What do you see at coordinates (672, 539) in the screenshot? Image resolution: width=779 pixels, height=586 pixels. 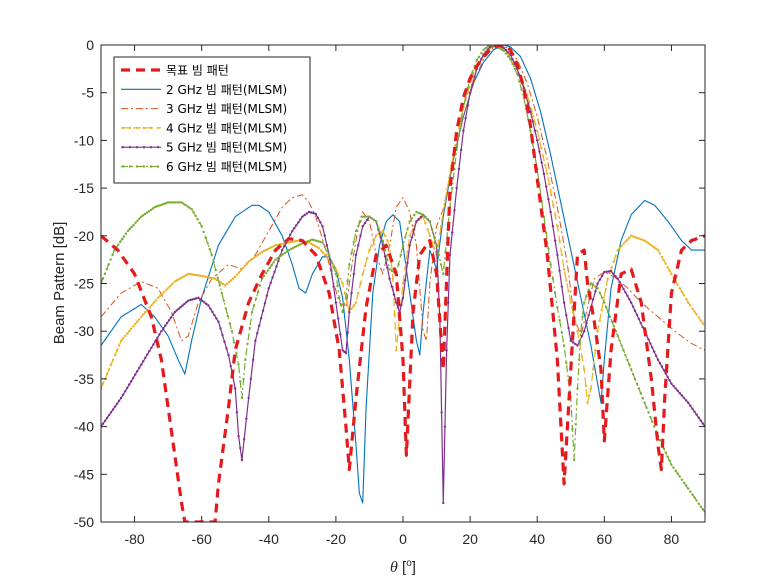 I see `x-tick-label: 80` at bounding box center [672, 539].